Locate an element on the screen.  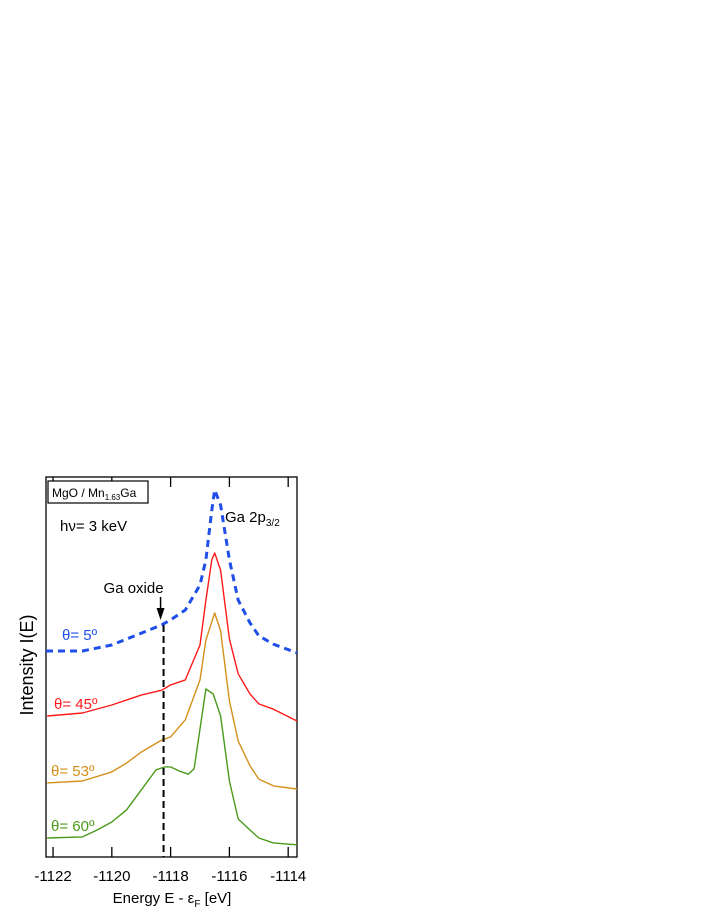
x-tick-label: -1114 is located at coordinates (288, 876).